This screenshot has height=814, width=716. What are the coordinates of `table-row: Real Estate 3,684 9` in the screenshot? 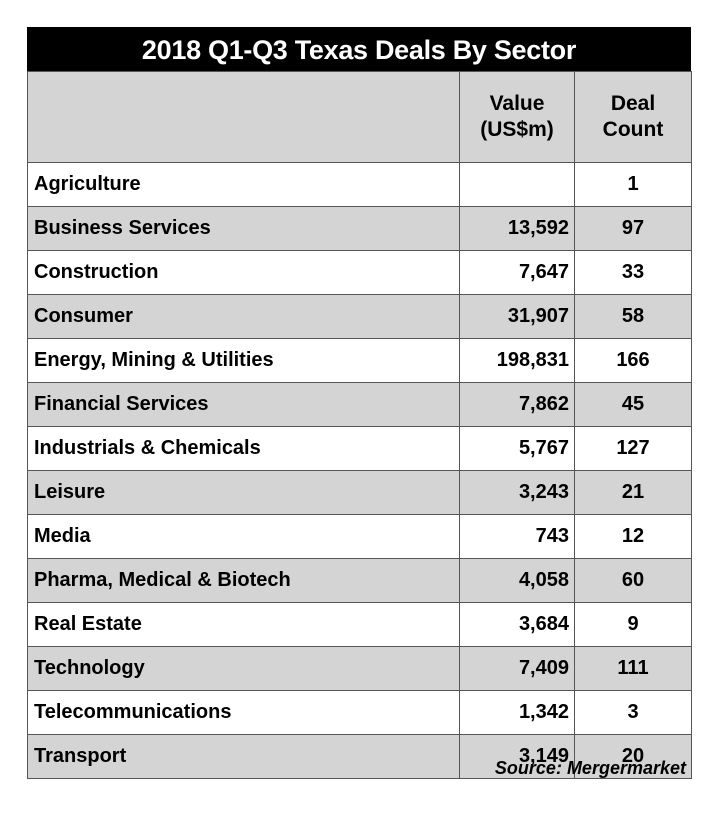 It's located at (359, 624).